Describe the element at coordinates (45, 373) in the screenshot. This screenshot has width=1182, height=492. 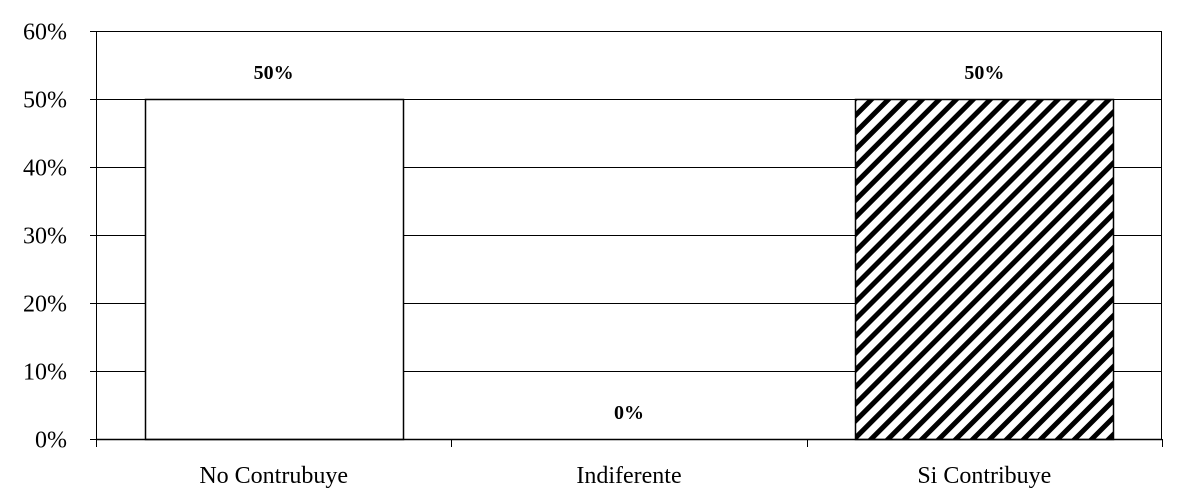
I see `y-tick-label: 10%` at that location.